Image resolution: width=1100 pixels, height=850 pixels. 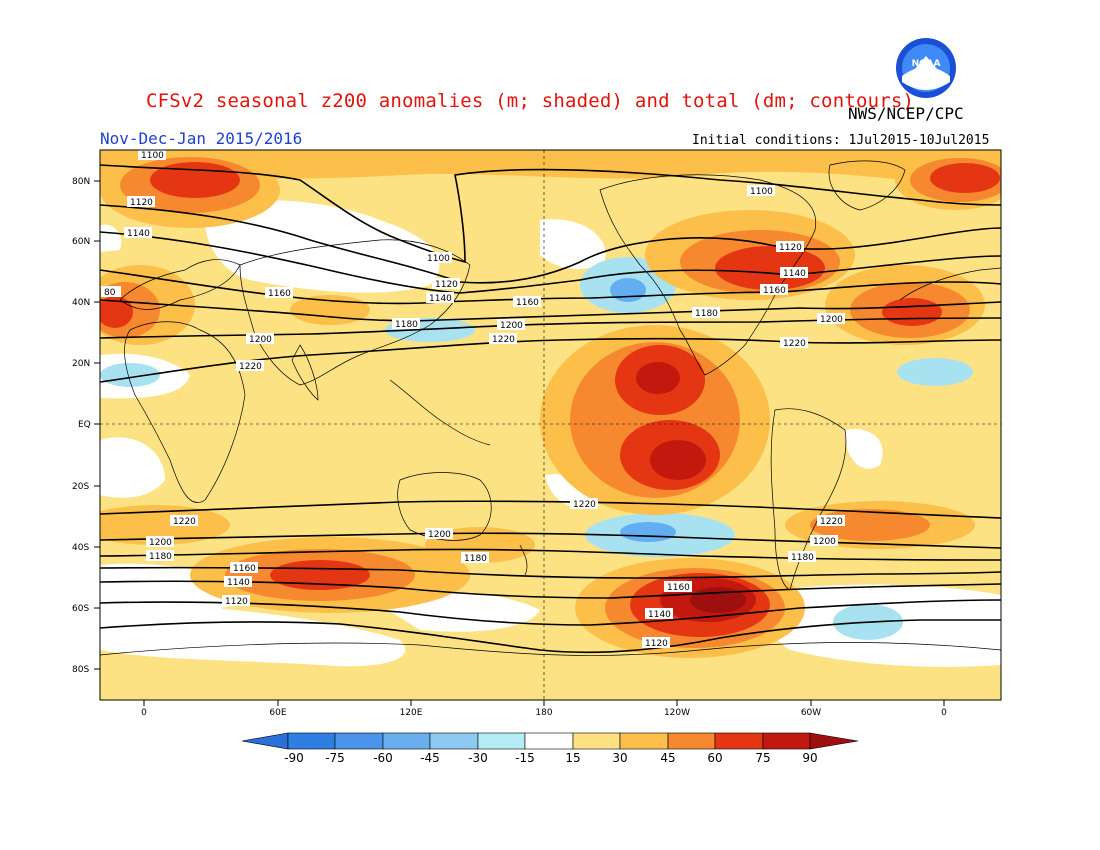 I want to click on lat-label: 40S, so click(x=80, y=548).